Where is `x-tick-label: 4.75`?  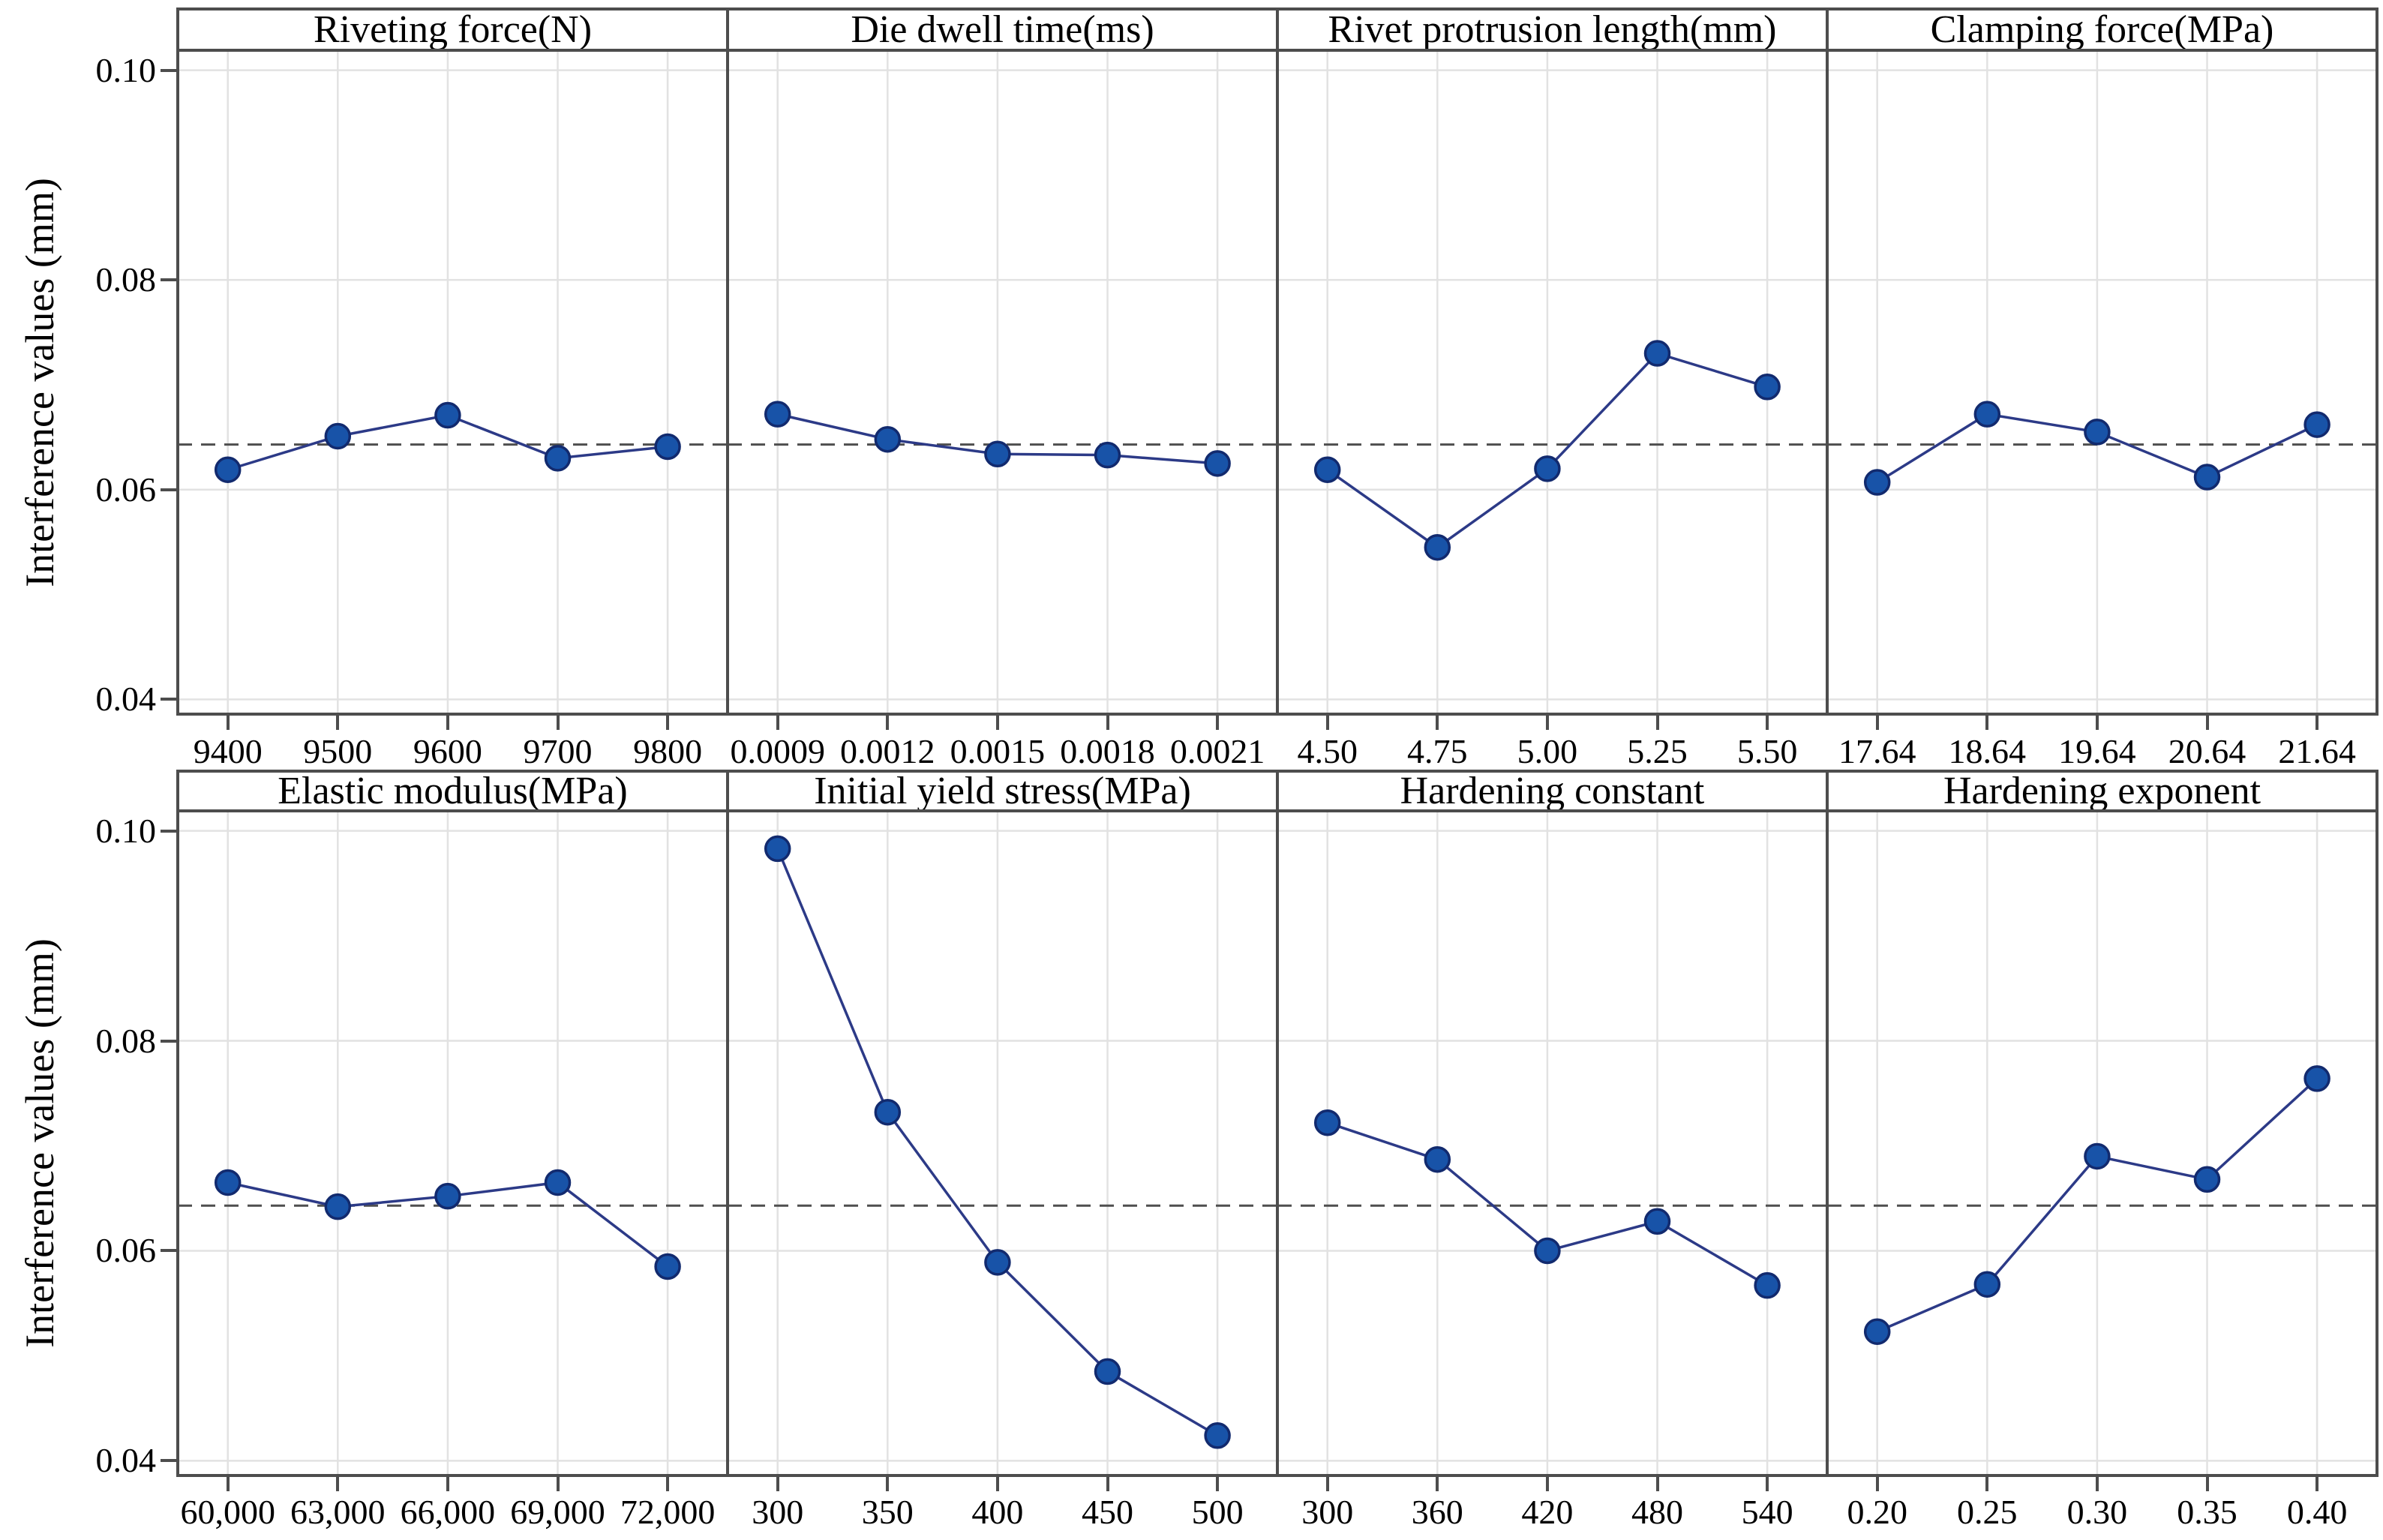 x-tick-label: 4.75 is located at coordinates (1438, 751).